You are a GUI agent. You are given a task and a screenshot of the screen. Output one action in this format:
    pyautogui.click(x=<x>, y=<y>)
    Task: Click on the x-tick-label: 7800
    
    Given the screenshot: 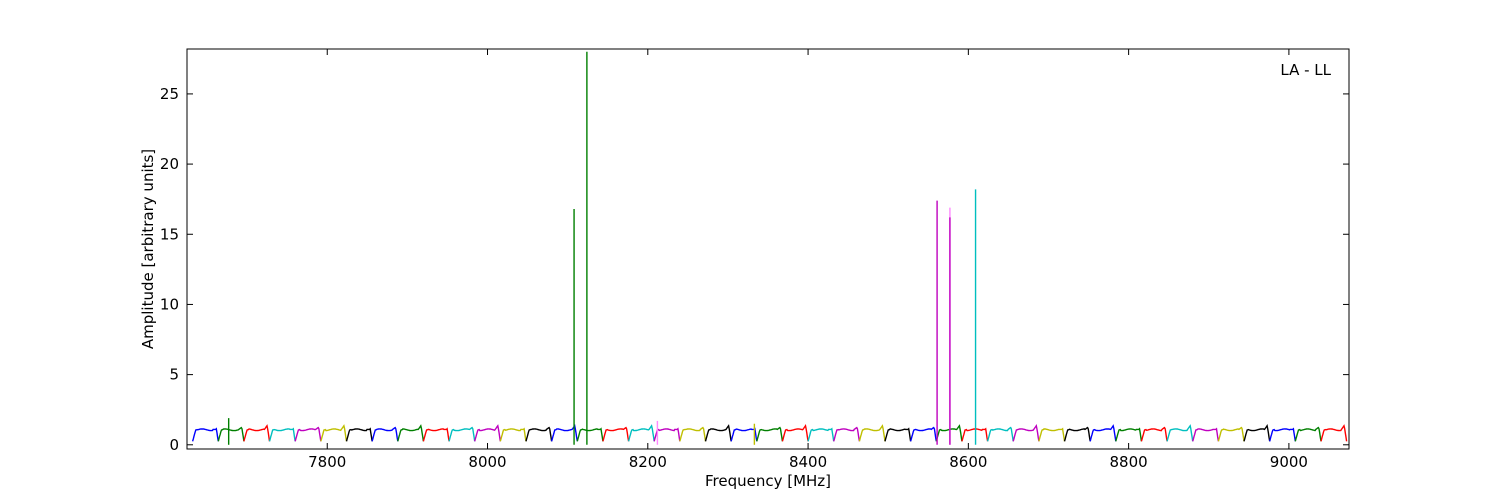 What is the action you would take?
    pyautogui.click(x=327, y=462)
    